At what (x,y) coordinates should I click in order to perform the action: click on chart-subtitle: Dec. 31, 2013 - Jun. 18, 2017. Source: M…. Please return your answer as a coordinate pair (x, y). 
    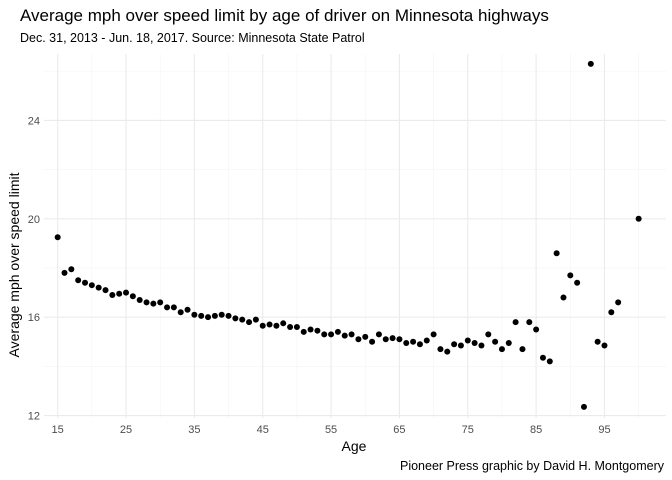
    Looking at the image, I should click on (192, 38).